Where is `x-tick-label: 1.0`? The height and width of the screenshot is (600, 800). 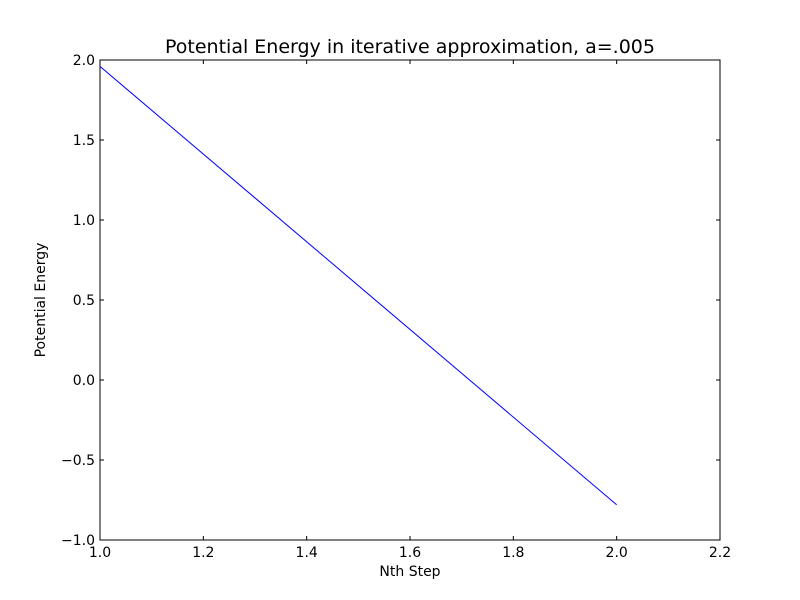
x-tick-label: 1.0 is located at coordinates (100, 553).